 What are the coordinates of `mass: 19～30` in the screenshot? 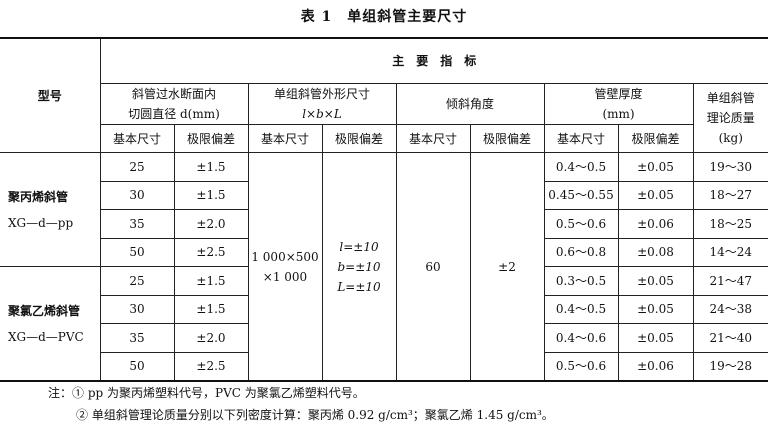 It's located at (730, 167).